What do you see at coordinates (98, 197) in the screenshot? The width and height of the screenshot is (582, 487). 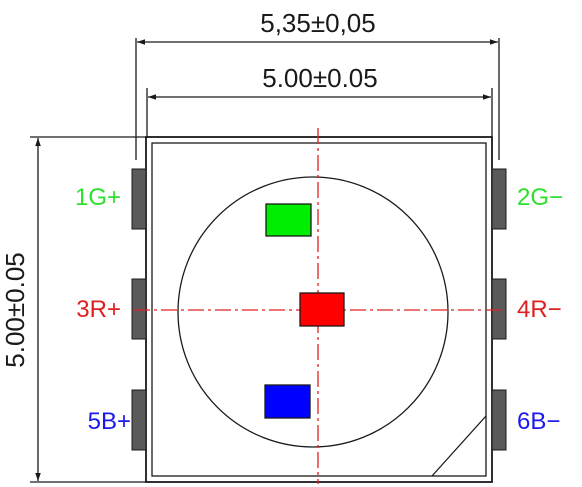 I see `pin-label-1g: 1G+` at bounding box center [98, 197].